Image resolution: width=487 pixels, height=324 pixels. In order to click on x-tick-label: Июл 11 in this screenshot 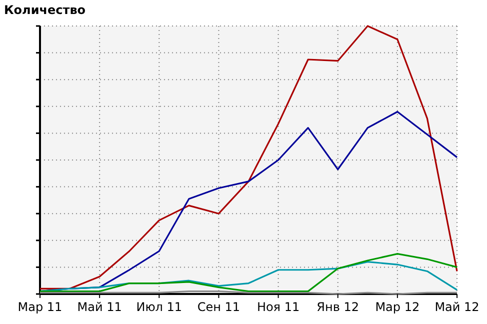, I will do `click(159, 307)`.